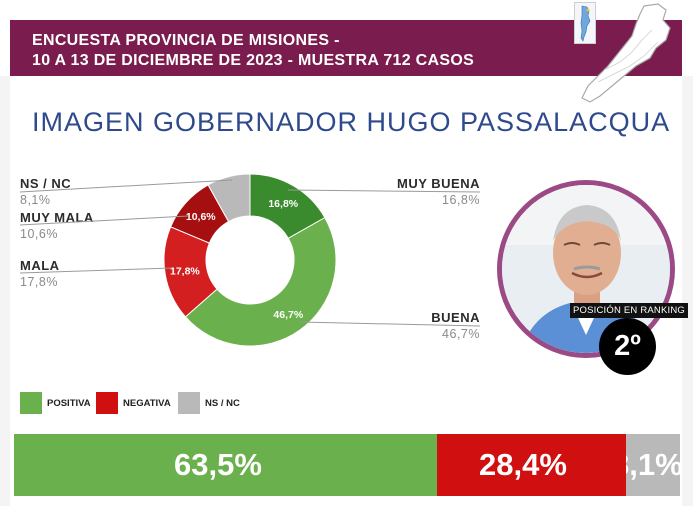 The width and height of the screenshot is (693, 506). I want to click on label-mala-name: MALA, so click(40, 265).